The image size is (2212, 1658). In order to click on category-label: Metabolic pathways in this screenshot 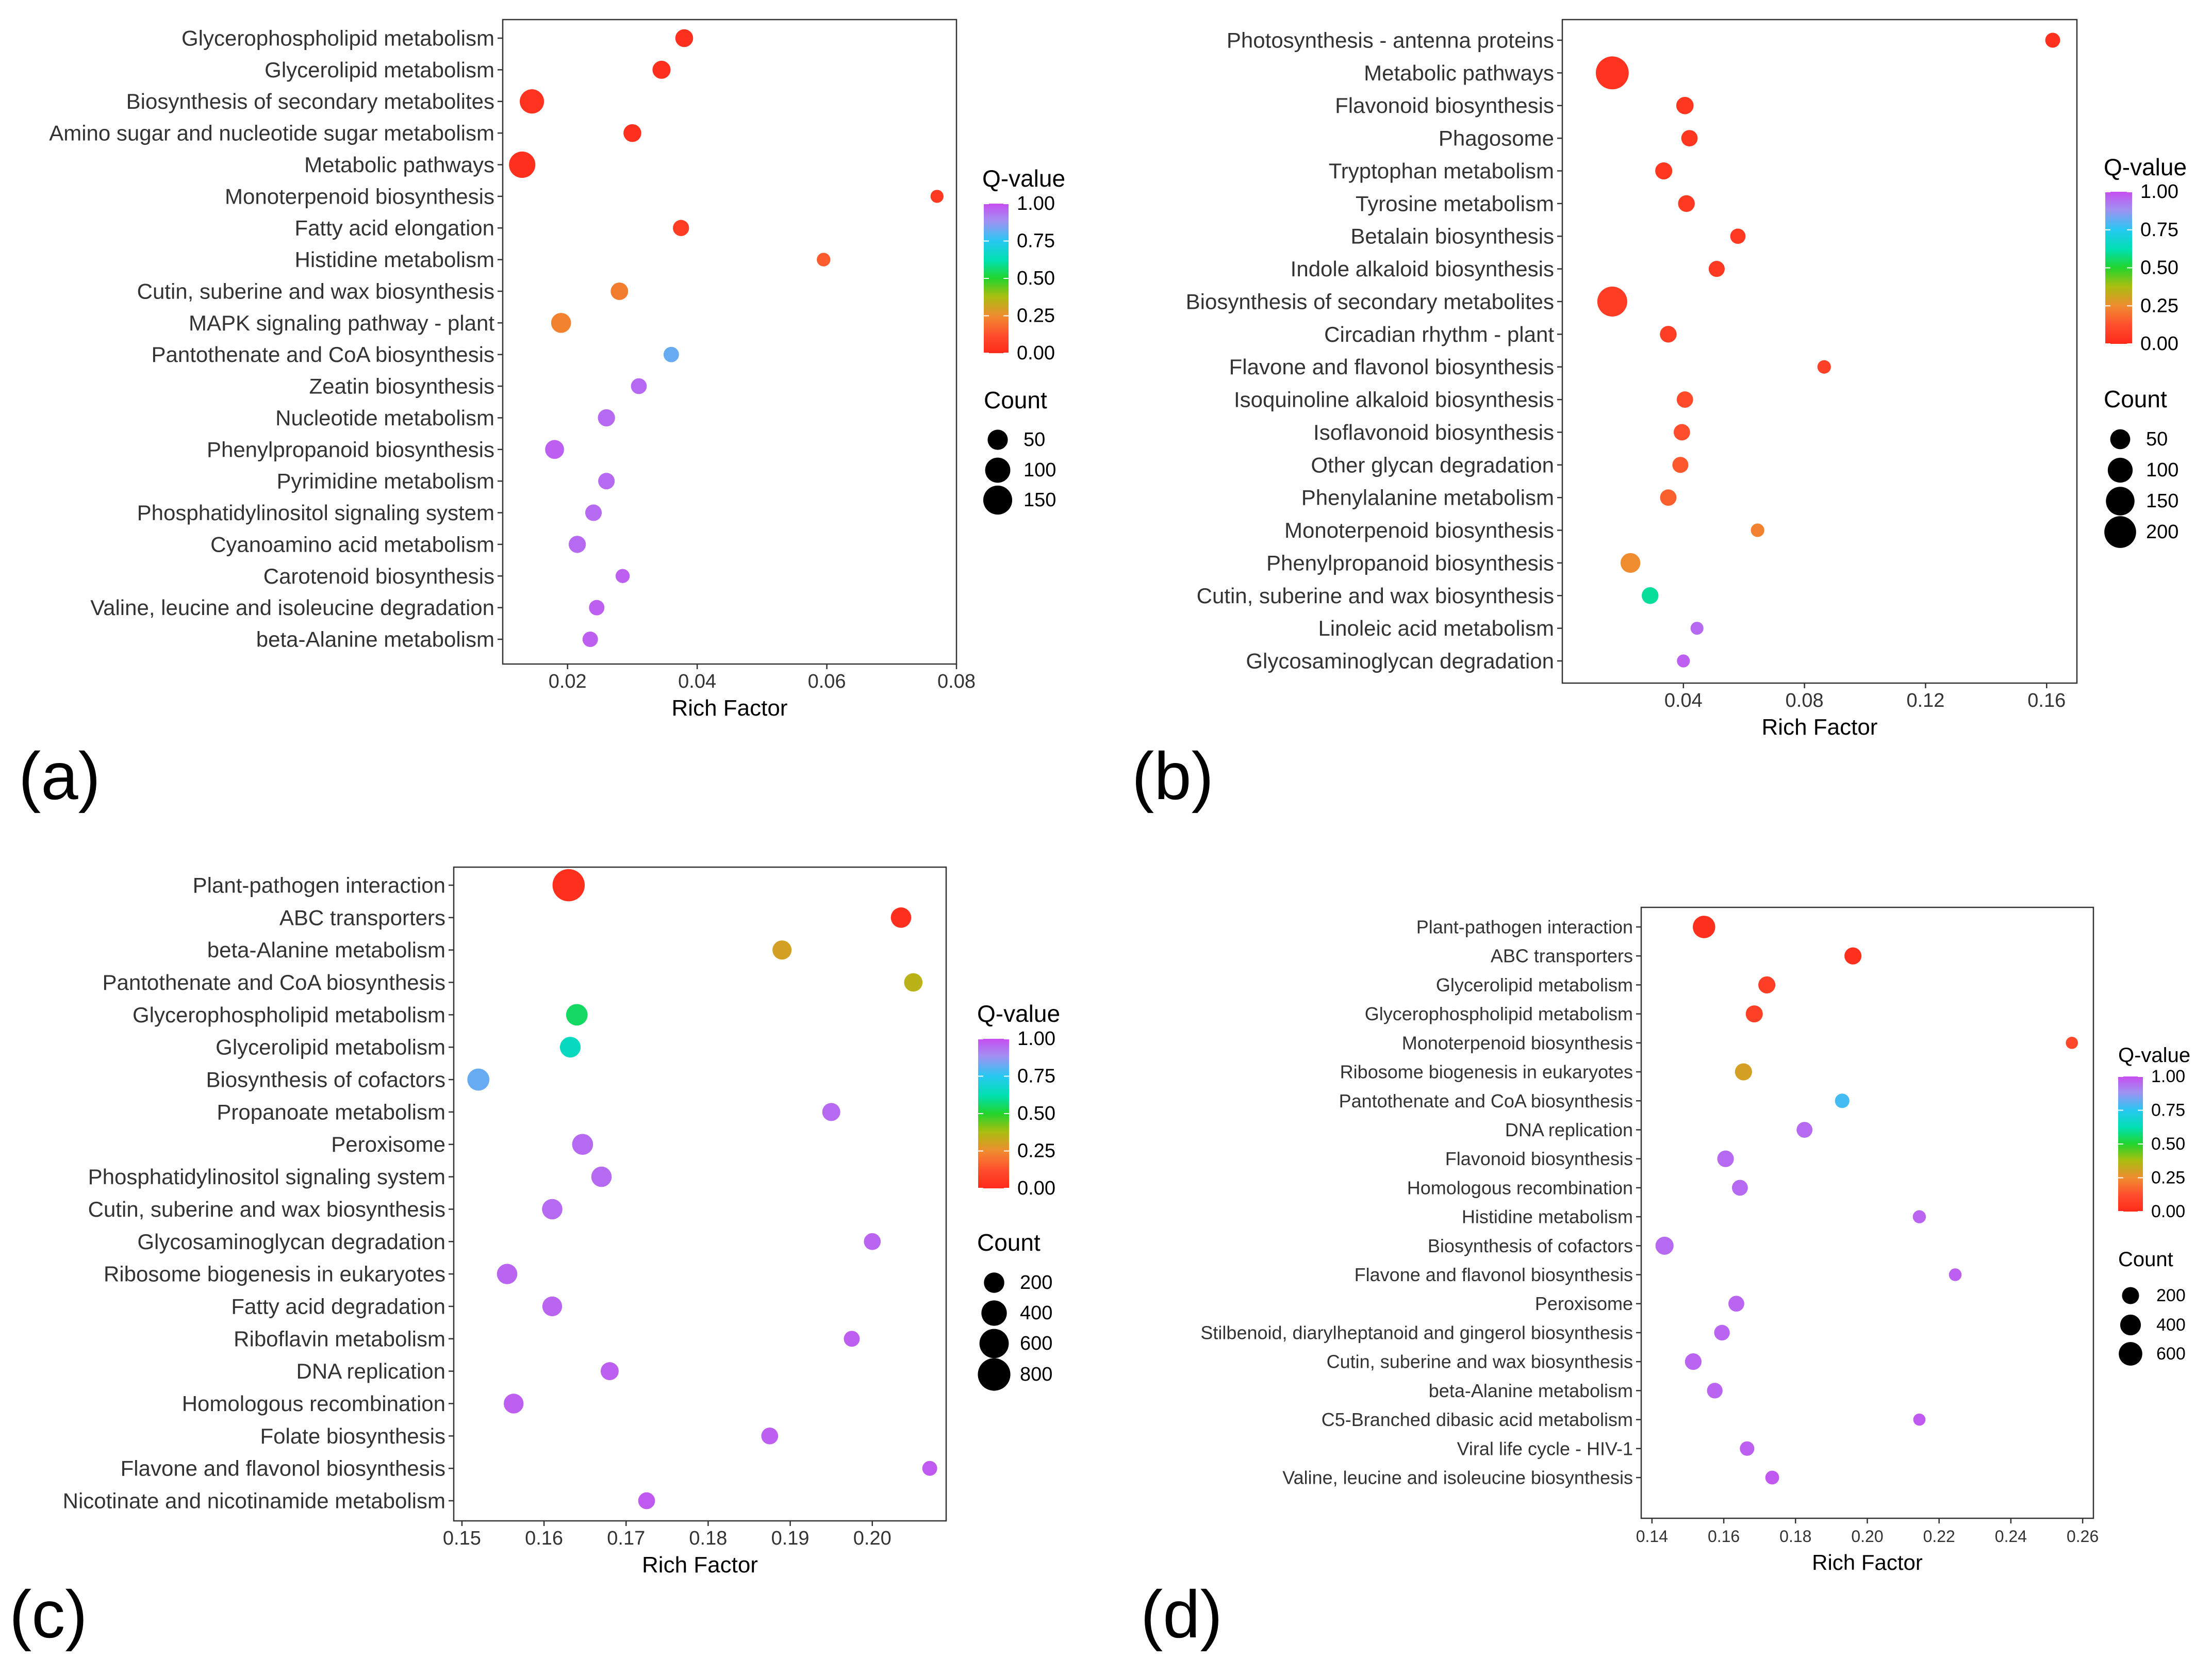, I will do `click(1459, 73)`.